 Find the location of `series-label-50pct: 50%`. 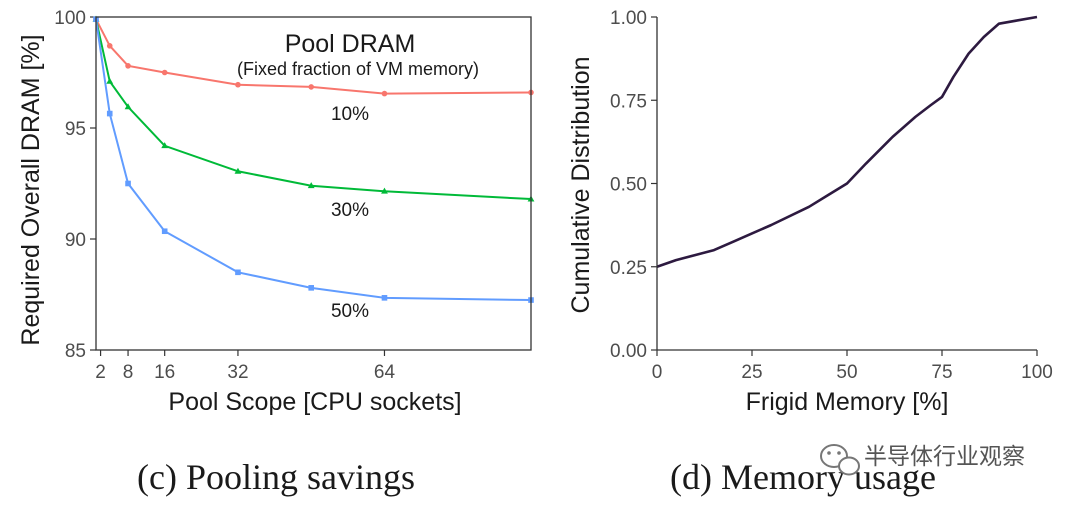

series-label-50pct: 50% is located at coordinates (350, 311).